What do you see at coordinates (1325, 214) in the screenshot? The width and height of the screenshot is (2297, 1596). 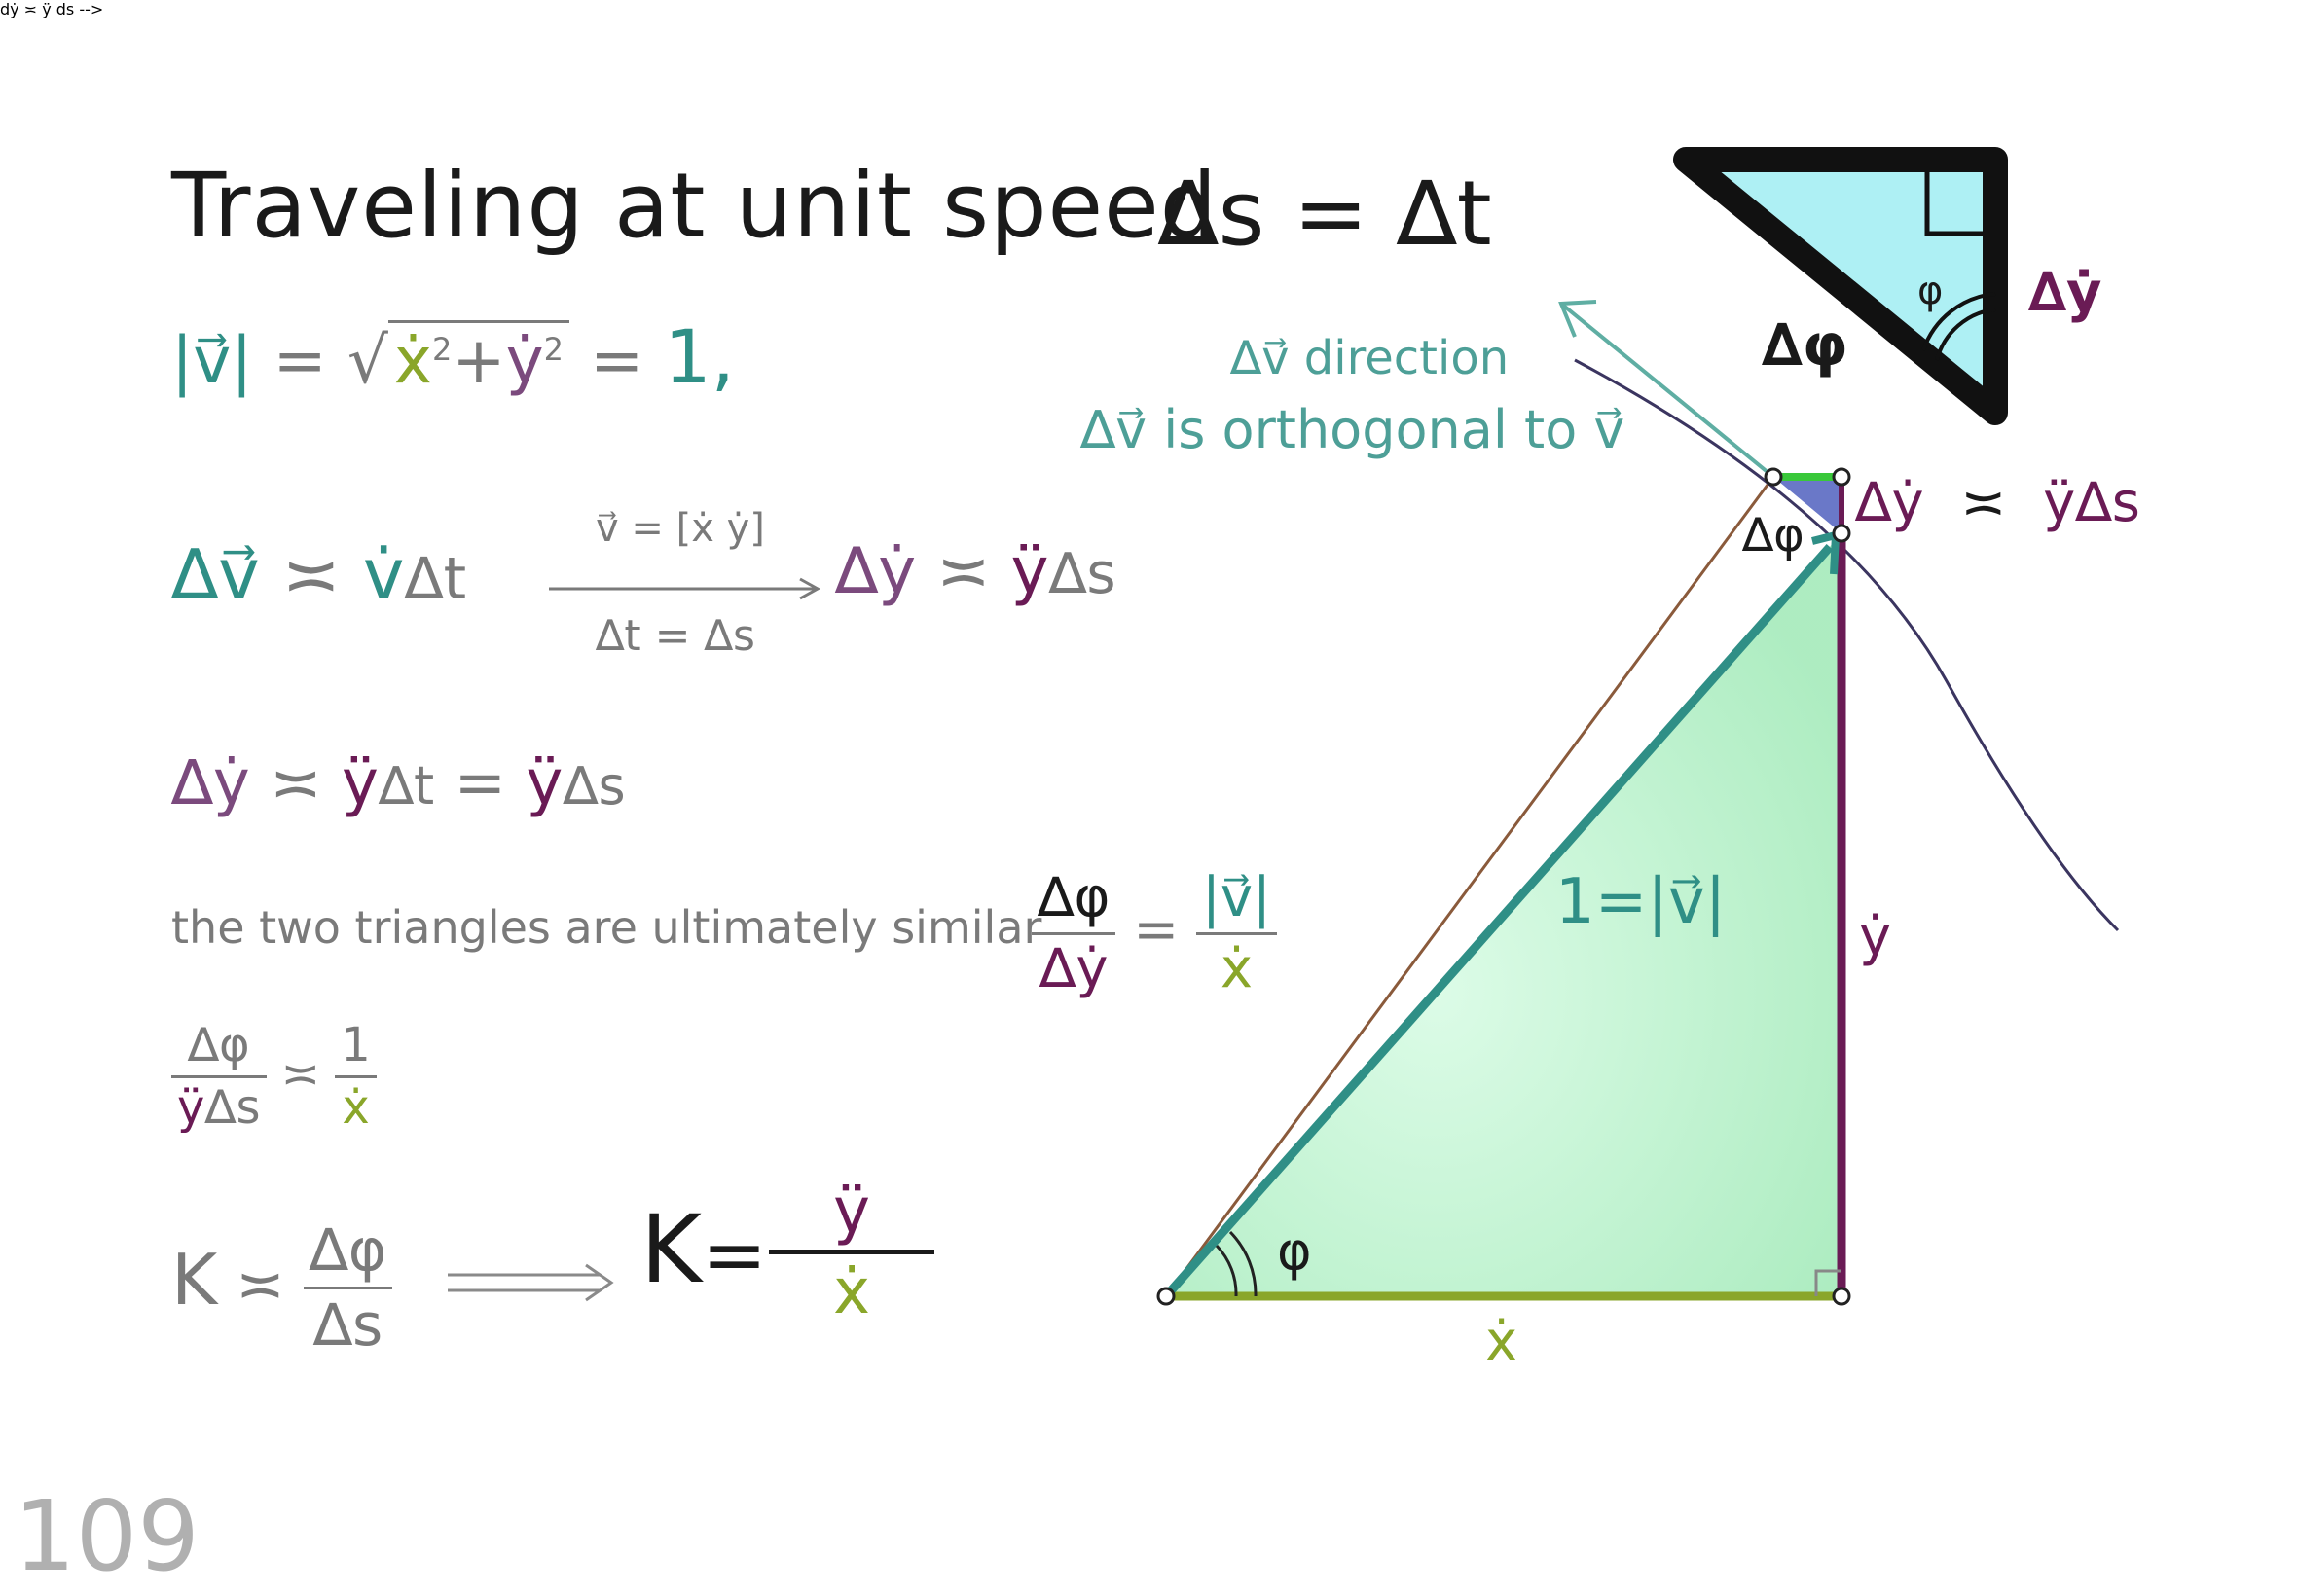 I see `ds-equals-dt: ∆s = ∆t` at bounding box center [1325, 214].